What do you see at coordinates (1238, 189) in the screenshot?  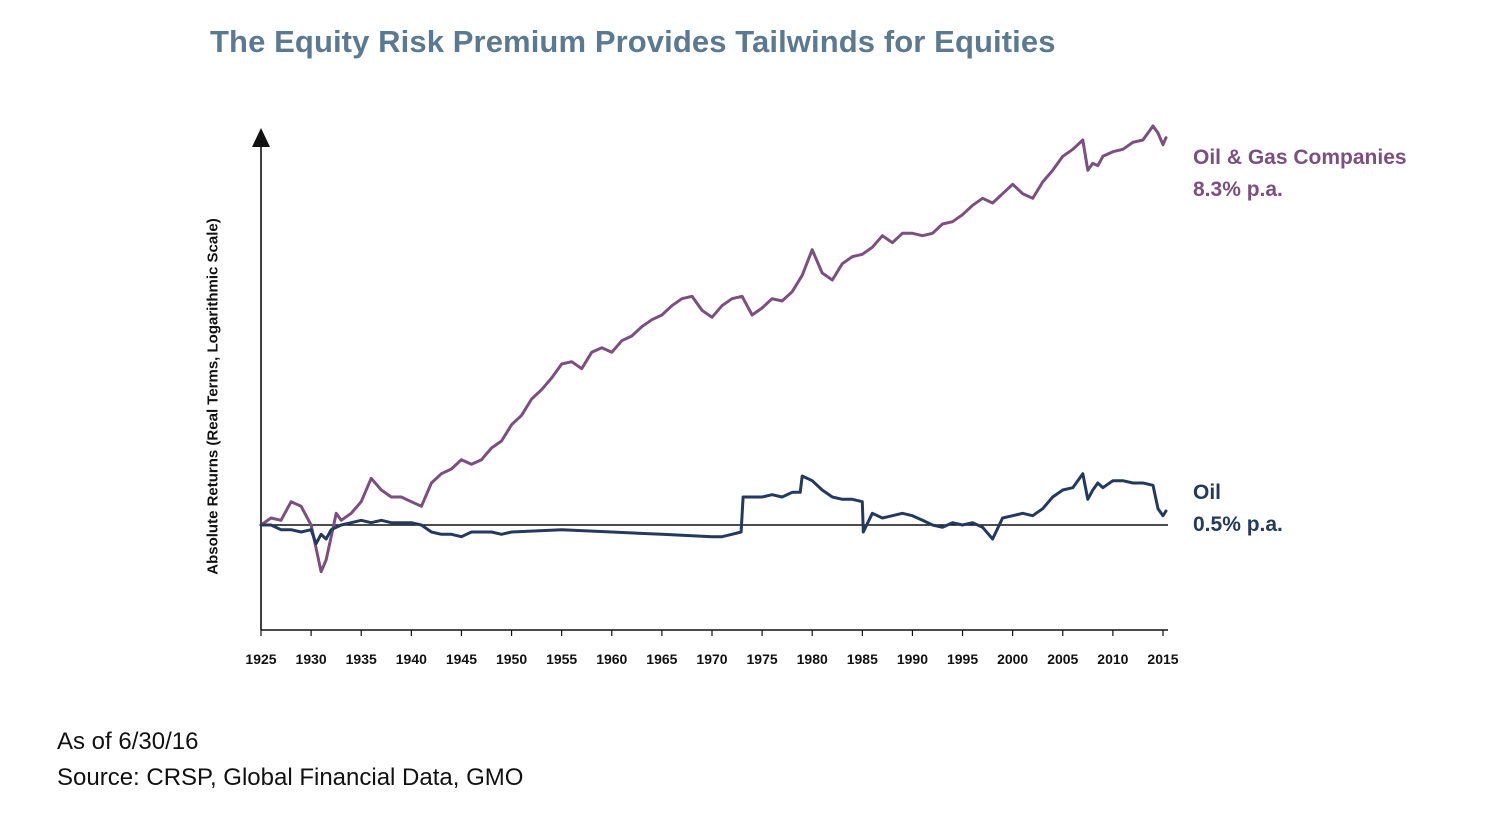 I see `series-annotation-oil-gas: 8.3% p.a.` at bounding box center [1238, 189].